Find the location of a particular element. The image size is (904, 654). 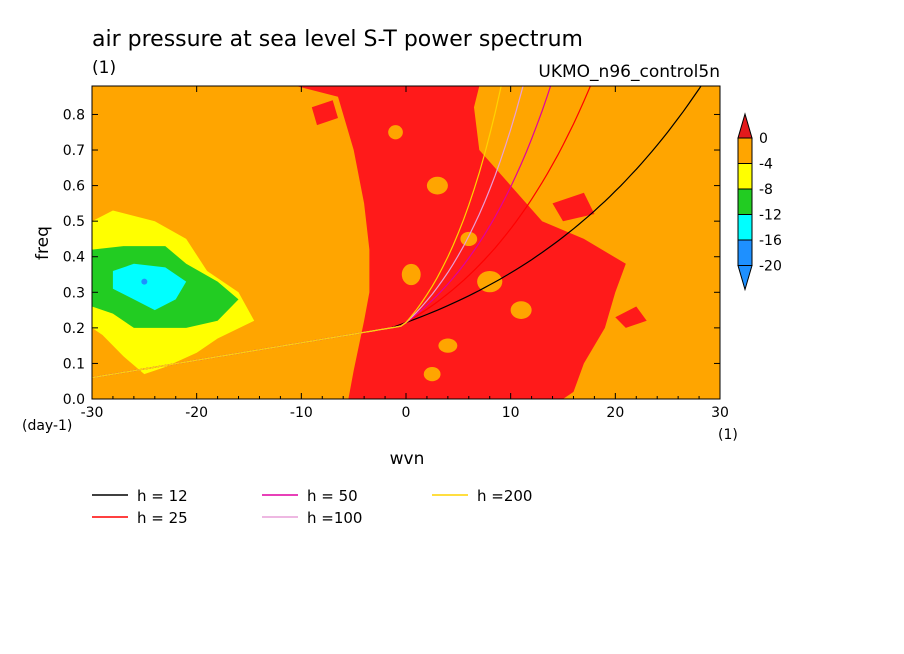

x-tick-label: 20 is located at coordinates (615, 413).